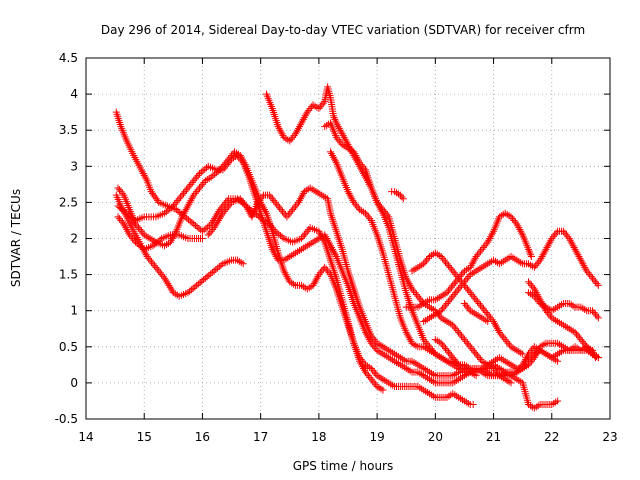  What do you see at coordinates (68, 58) in the screenshot?
I see `y-tick-label: 4.5` at bounding box center [68, 58].